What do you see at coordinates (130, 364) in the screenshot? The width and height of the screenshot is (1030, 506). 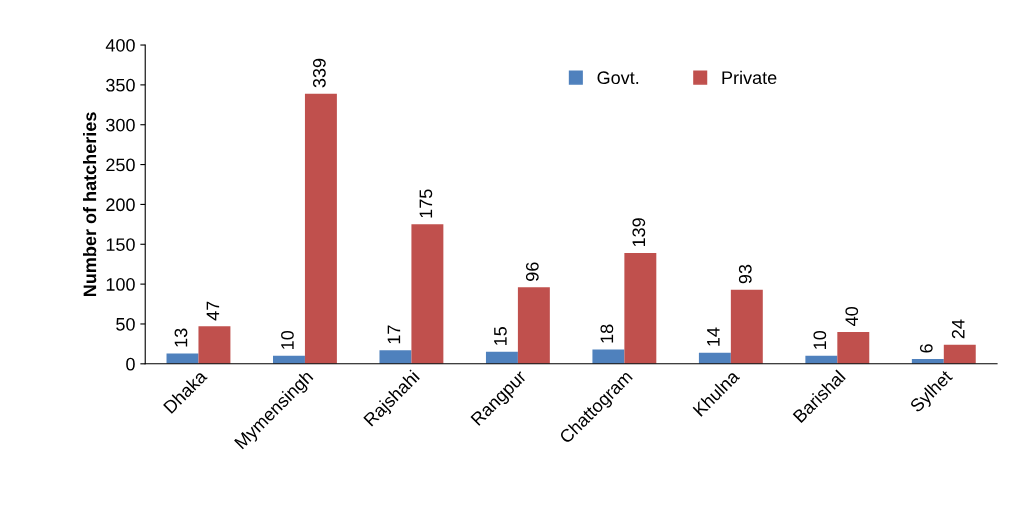 I see `y-tick-label: 0` at bounding box center [130, 364].